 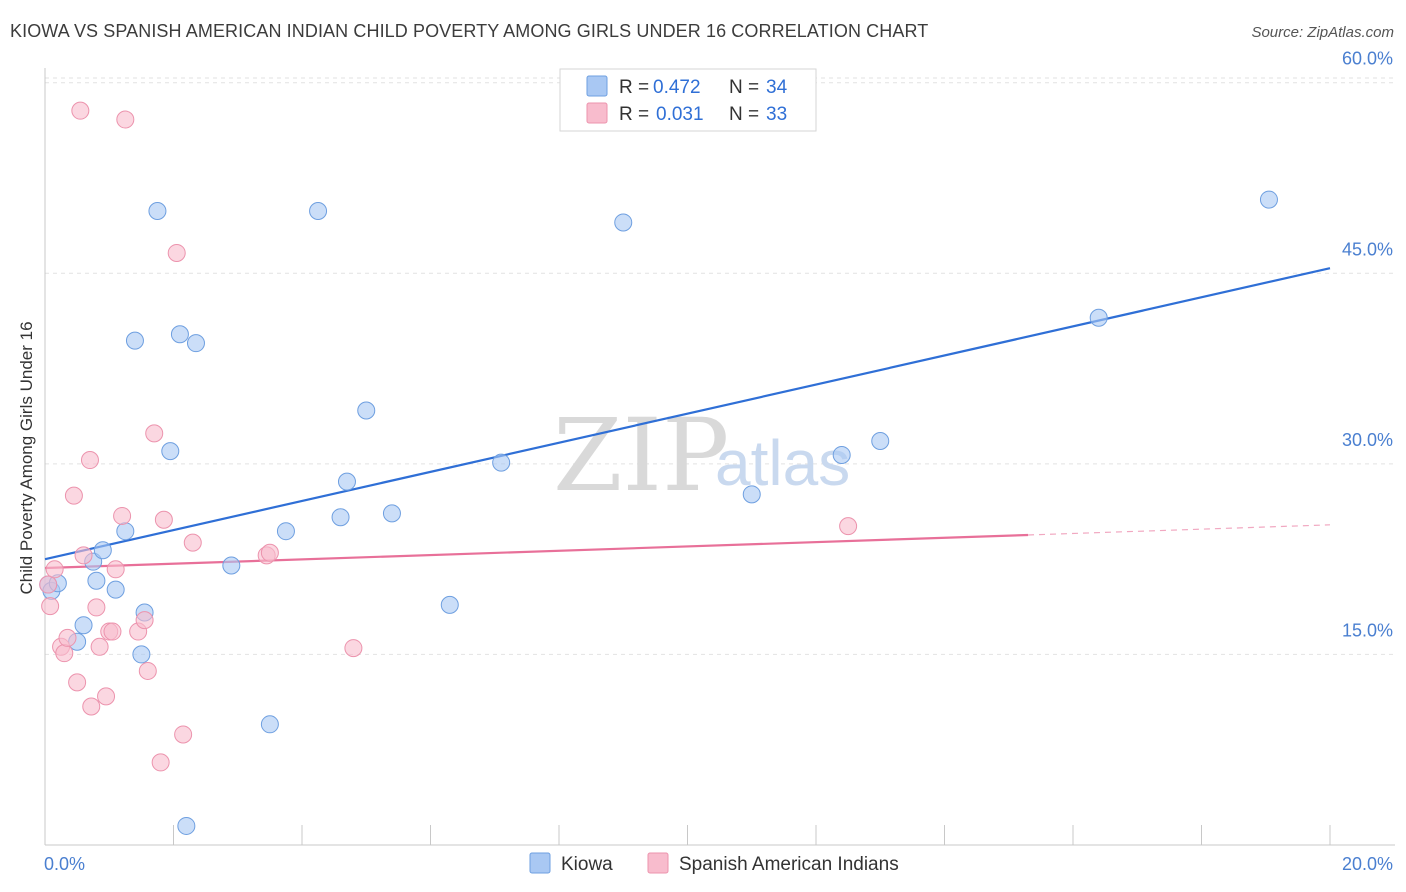 I want to click on trend-line-spanish, so click(x=536, y=551).